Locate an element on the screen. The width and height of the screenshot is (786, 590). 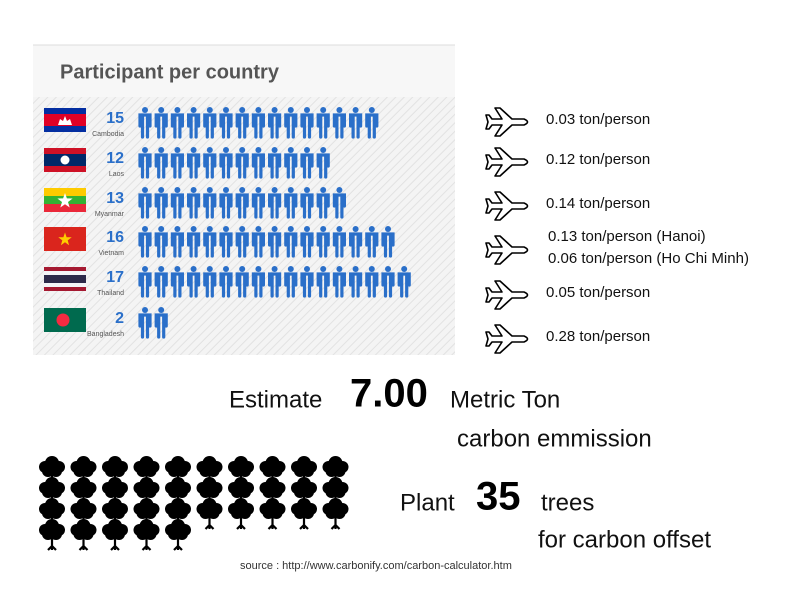
estimate-prefix: Estimate is located at coordinates (275, 399).